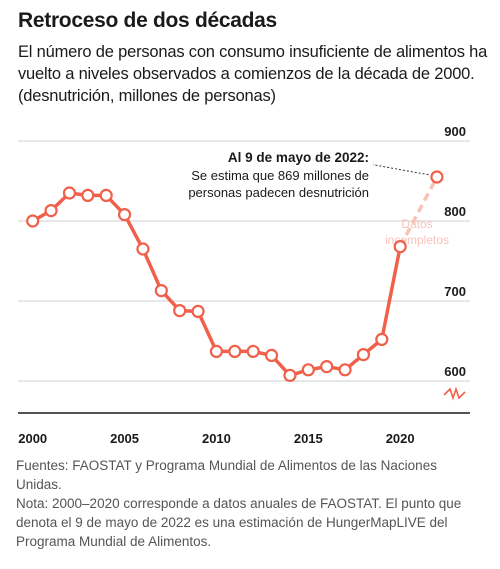 Image resolution: width=500 pixels, height=569 pixels. What do you see at coordinates (161, 291) in the screenshot?
I see `data-point-2007` at bounding box center [161, 291].